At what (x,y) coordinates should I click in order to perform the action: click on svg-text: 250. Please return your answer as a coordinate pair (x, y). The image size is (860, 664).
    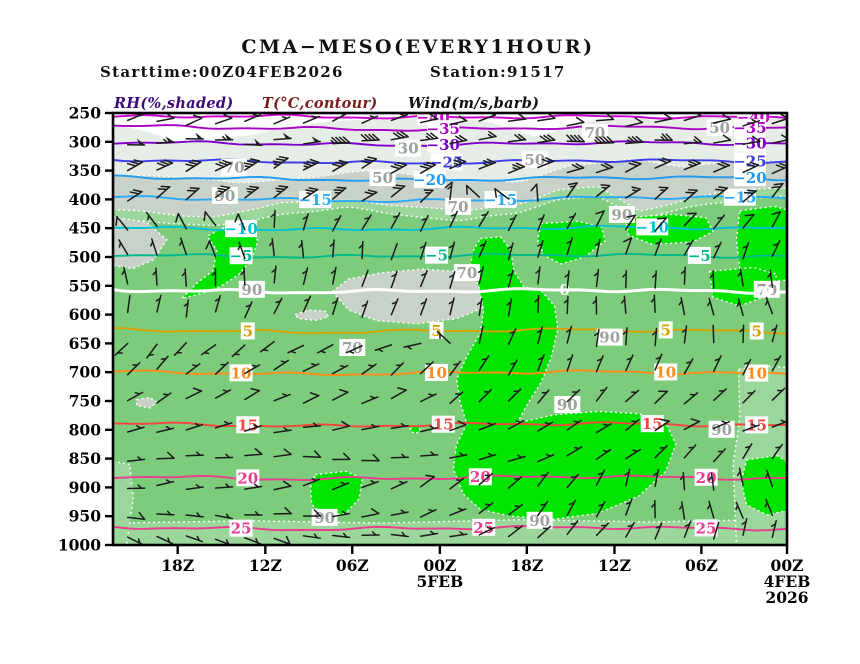
    Looking at the image, I should click on (85, 113).